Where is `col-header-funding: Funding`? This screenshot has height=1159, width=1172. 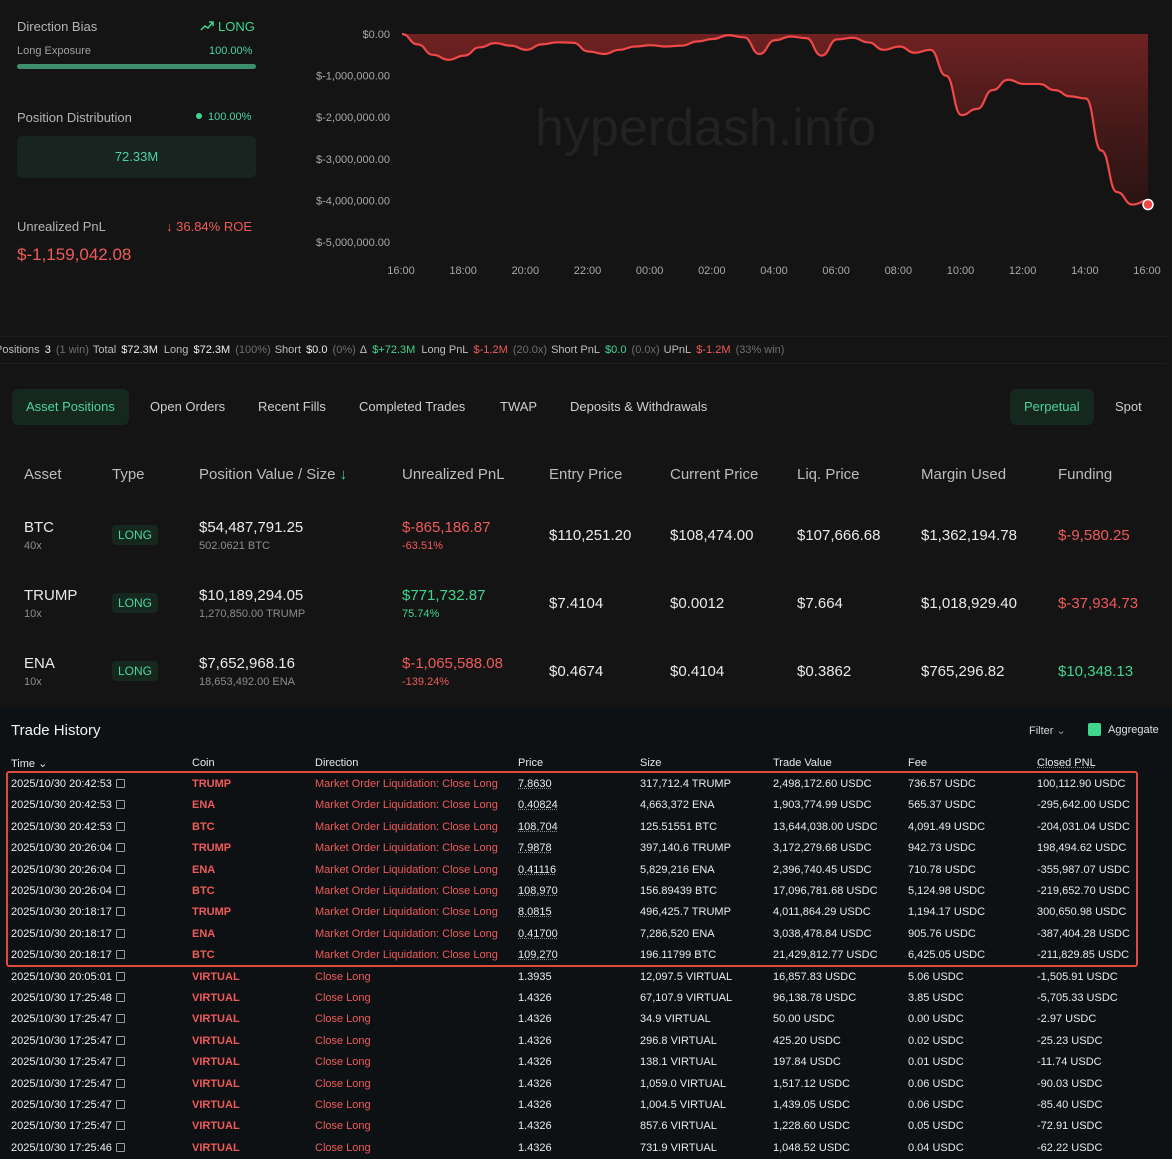
col-header-funding: Funding is located at coordinates (1085, 474).